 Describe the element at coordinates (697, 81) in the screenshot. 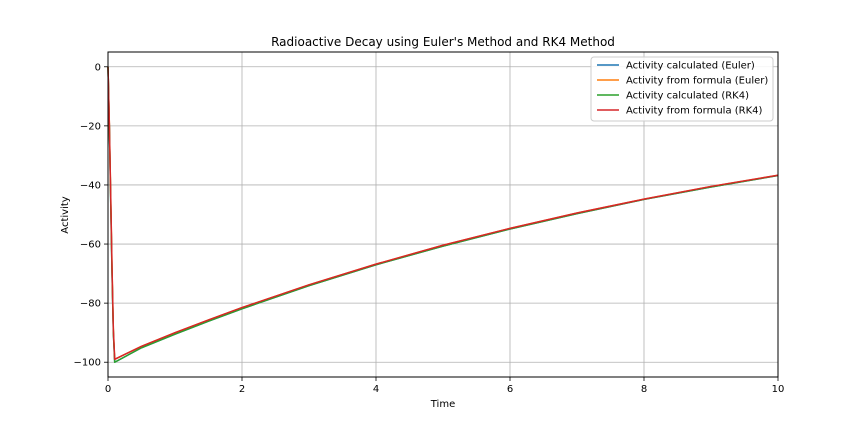

I see `legend-label-2: Activity from formula (Euler)` at that location.